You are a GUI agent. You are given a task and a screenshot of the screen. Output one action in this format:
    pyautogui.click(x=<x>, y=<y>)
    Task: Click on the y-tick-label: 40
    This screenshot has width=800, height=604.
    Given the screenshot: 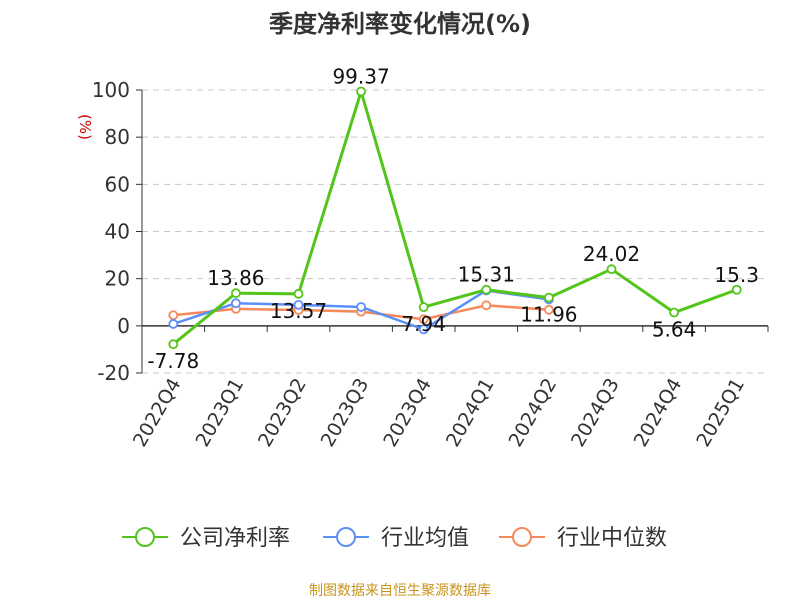 What is the action you would take?
    pyautogui.click(x=117, y=232)
    